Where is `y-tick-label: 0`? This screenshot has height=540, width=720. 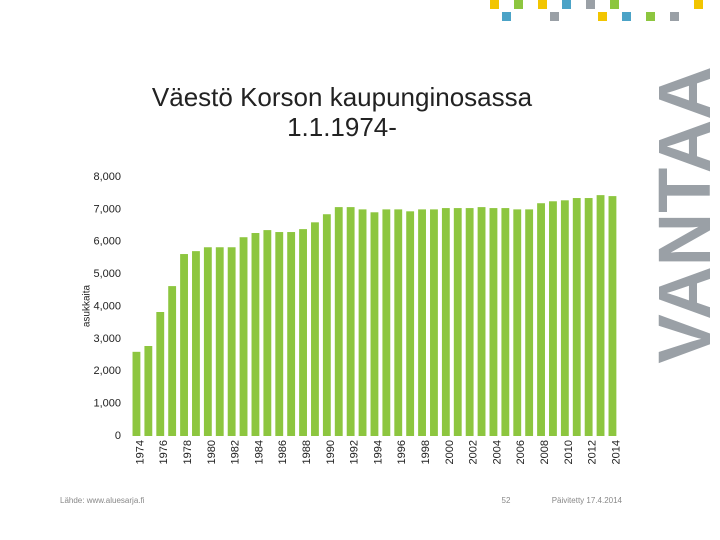 y-tick-label: 0 is located at coordinates (118, 436).